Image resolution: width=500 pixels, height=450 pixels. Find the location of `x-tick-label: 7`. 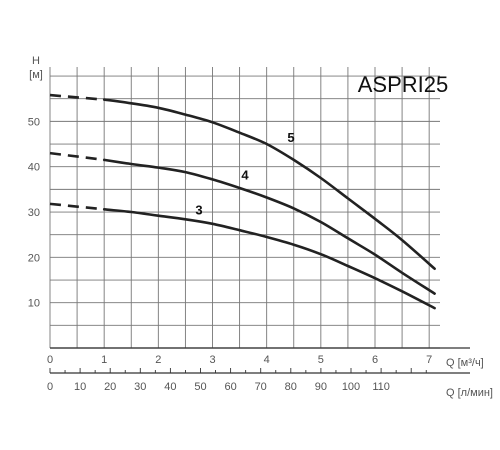

x-tick-label: 7 is located at coordinates (429, 360).